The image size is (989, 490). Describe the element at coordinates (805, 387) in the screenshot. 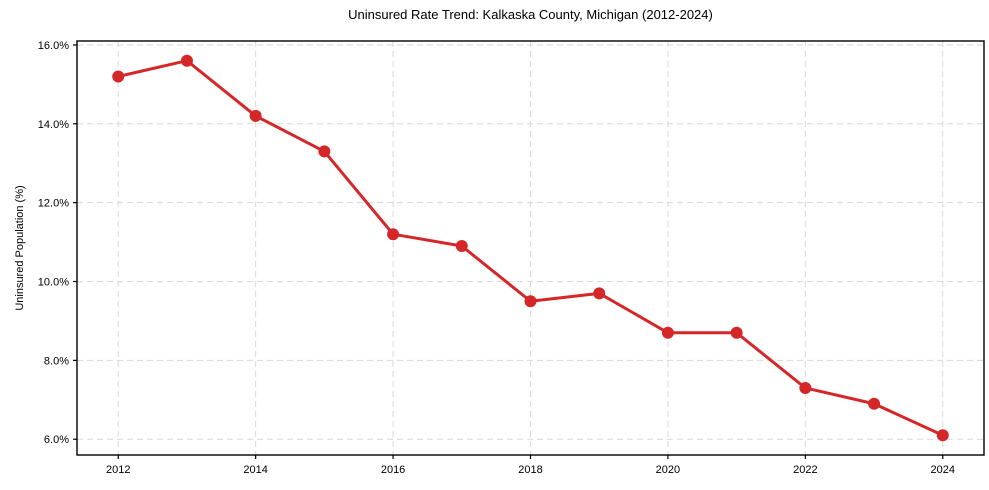

I see `data-point-2022` at that location.